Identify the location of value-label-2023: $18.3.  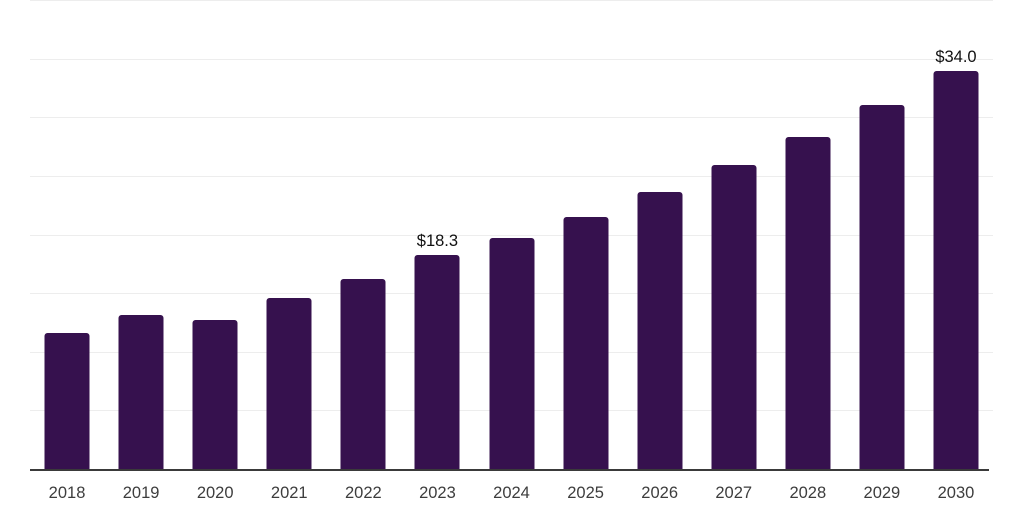
(437, 240).